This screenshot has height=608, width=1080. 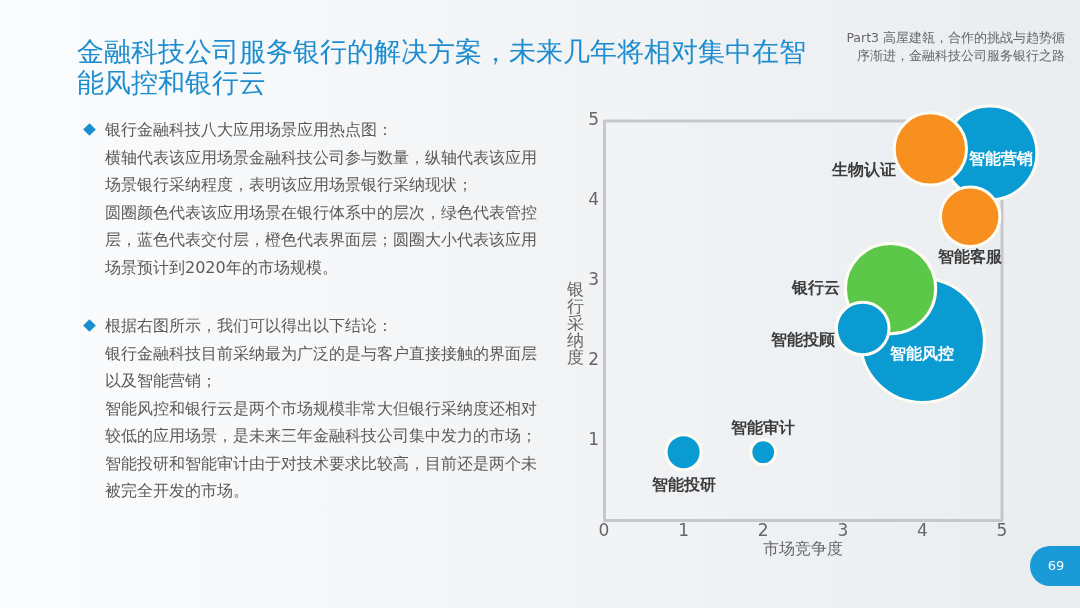 What do you see at coordinates (843, 529) in the screenshot?
I see `x-tick-label: 3` at bounding box center [843, 529].